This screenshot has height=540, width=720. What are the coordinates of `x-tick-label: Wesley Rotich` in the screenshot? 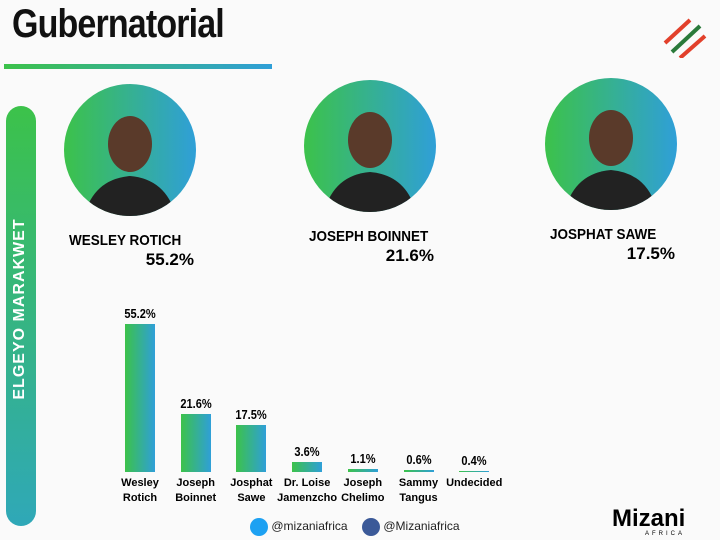 It's located at (140, 490).